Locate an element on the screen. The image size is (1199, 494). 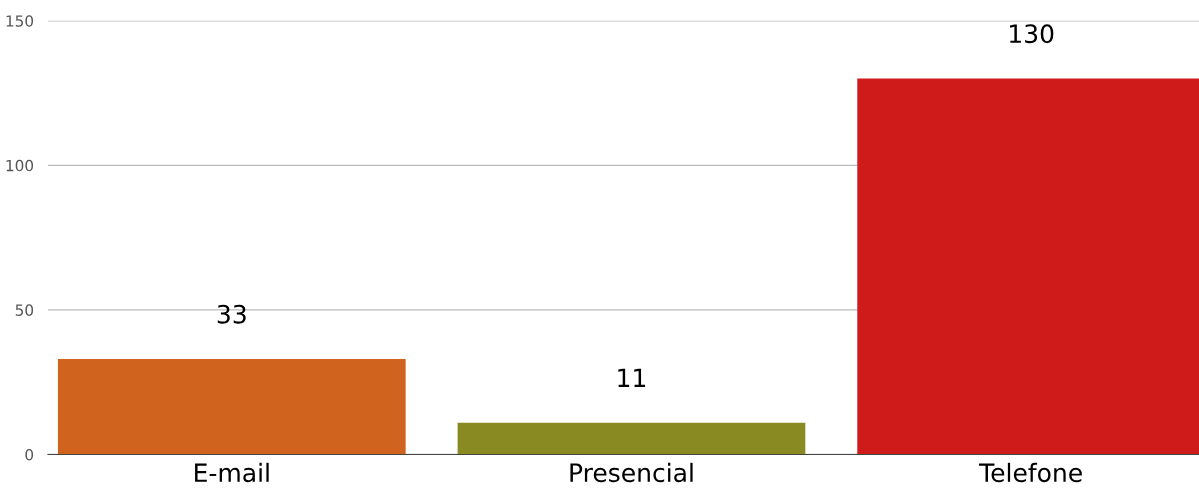
data-label: 130 is located at coordinates (1032, 34).